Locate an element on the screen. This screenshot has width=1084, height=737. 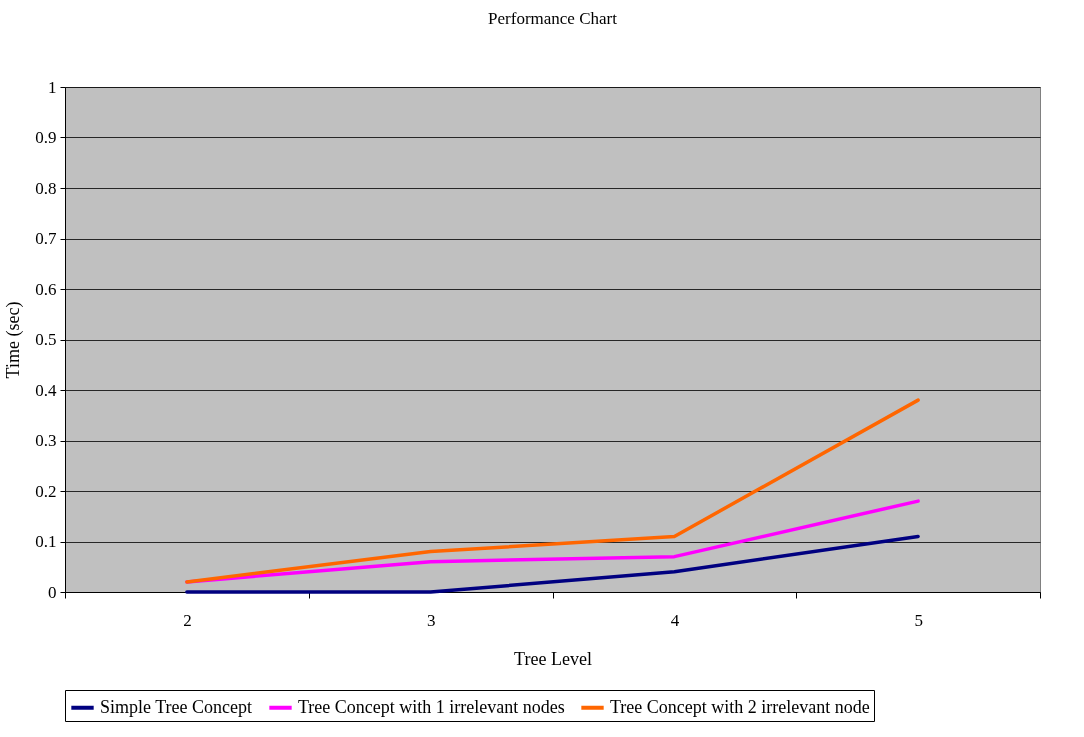
y-tick-label: 1 is located at coordinates (52, 87).